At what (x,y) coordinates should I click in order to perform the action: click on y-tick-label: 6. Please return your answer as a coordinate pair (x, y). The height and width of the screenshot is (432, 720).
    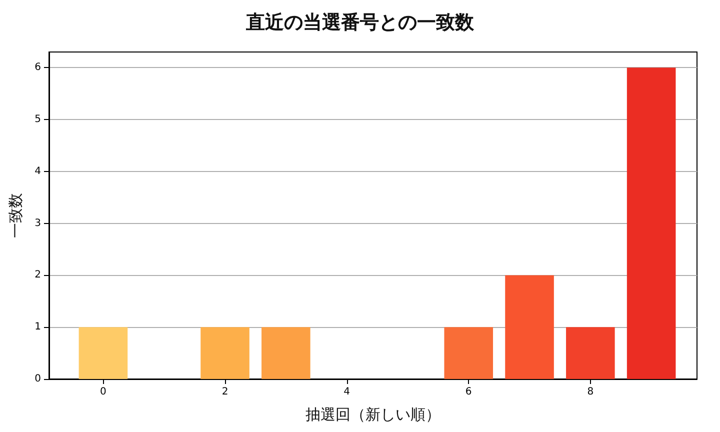
    Looking at the image, I should click on (37, 68).